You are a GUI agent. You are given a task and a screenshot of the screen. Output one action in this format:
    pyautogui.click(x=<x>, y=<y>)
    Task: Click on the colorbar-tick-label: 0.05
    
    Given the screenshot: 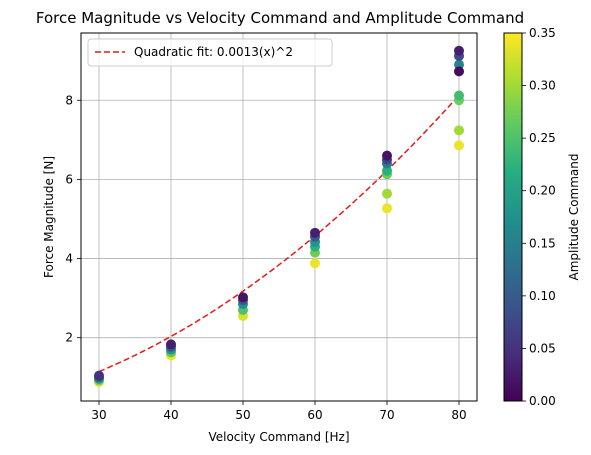 What is the action you would take?
    pyautogui.click(x=542, y=348)
    